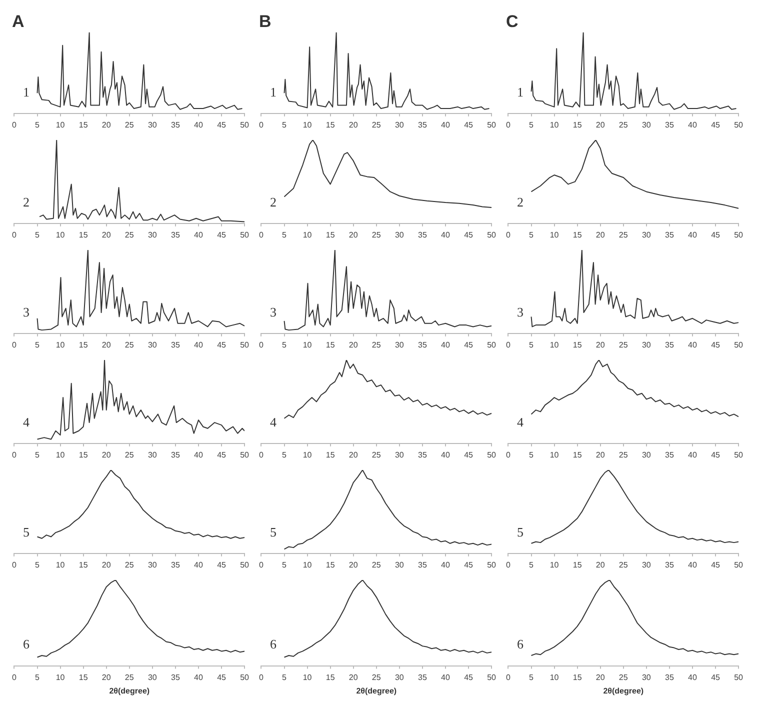 This screenshot has height=728, width=757. Describe the element at coordinates (26, 202) in the screenshot. I see `annotation: 2` at that location.